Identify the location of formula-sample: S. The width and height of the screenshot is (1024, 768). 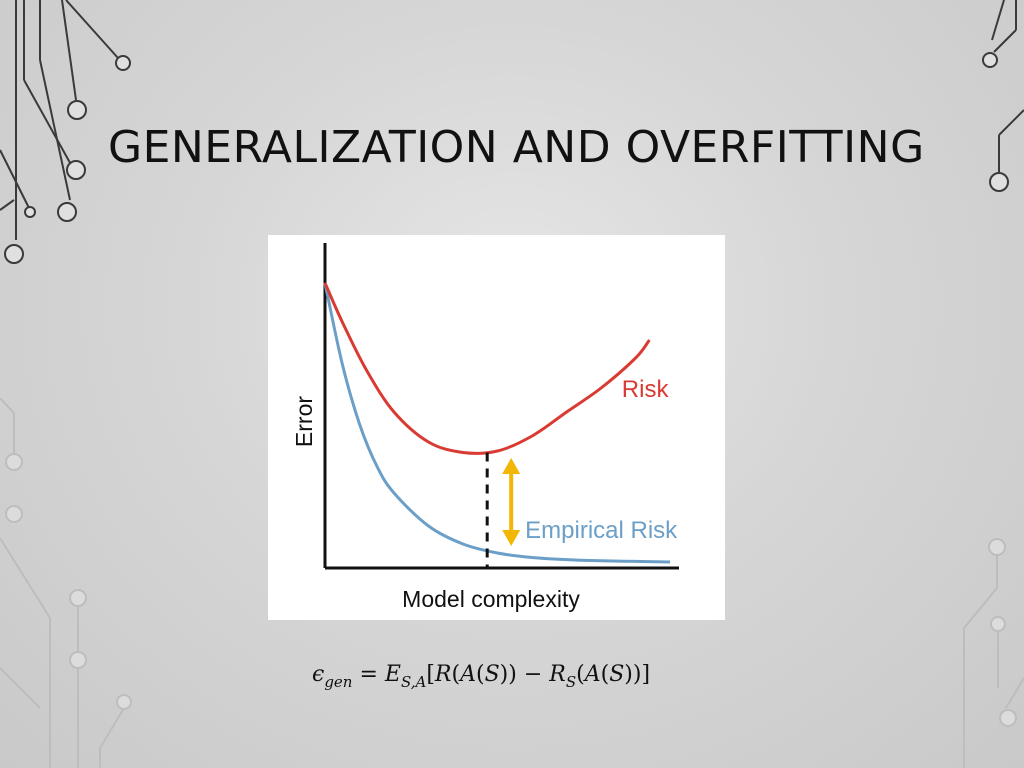
(492, 674).